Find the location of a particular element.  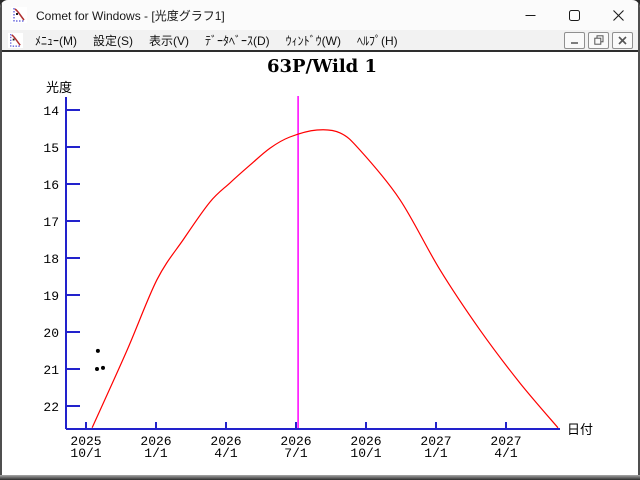

app-icon is located at coordinates (19, 15).